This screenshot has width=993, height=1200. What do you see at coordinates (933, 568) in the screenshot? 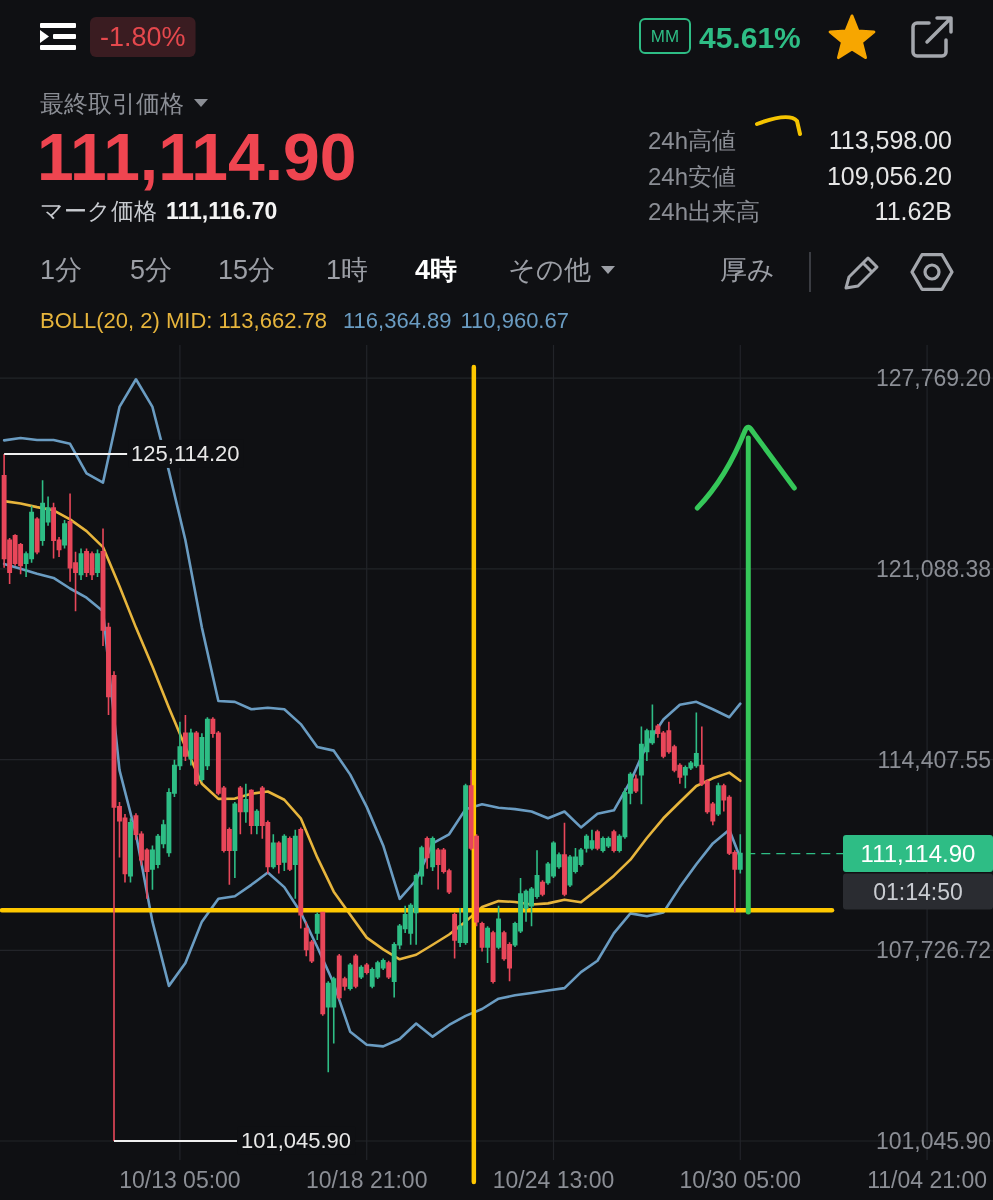
I see `y-tick-label: 121,088.38` at bounding box center [933, 568].